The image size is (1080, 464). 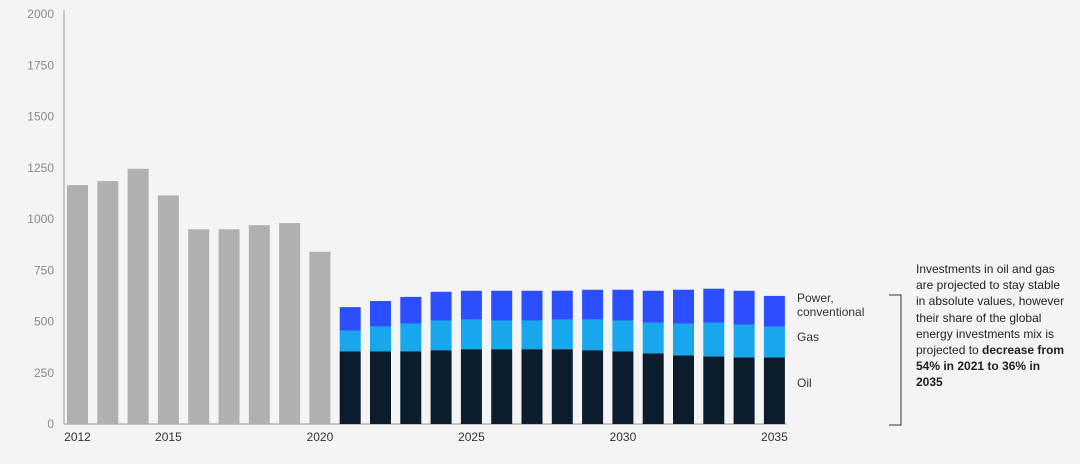 What do you see at coordinates (426, 437) in the screenshot?
I see `x-axis-tick-labels: 2012 2015 2020 2025 2030 2035` at bounding box center [426, 437].